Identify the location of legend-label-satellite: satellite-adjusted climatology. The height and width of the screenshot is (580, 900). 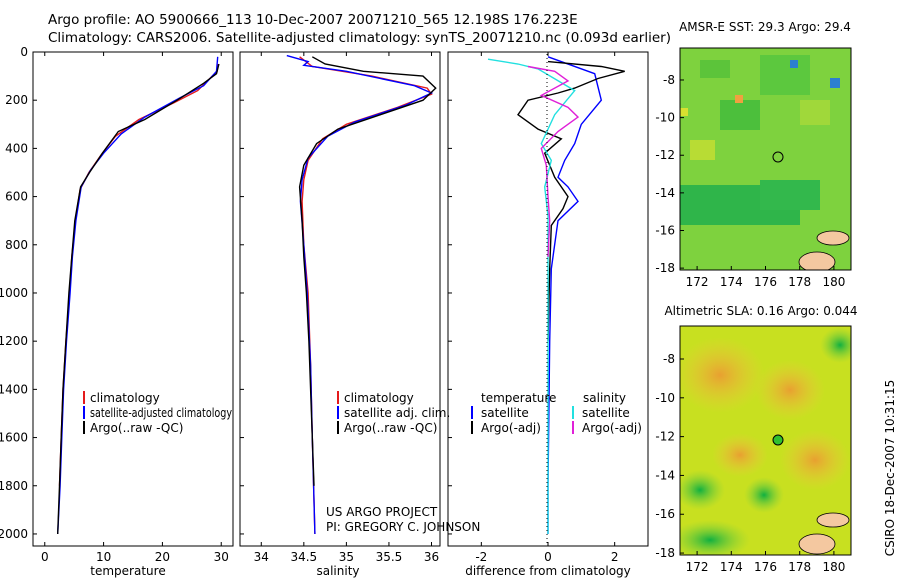
(161, 413).